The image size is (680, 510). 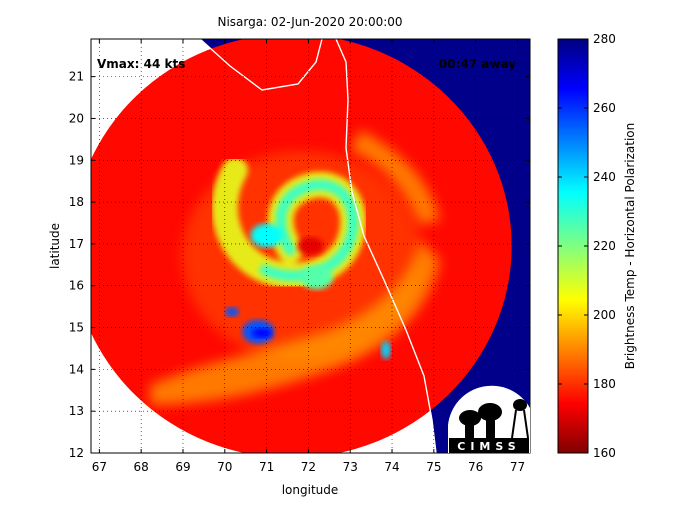 What do you see at coordinates (520, 405) in the screenshot?
I see `logo-tower-tank` at bounding box center [520, 405].